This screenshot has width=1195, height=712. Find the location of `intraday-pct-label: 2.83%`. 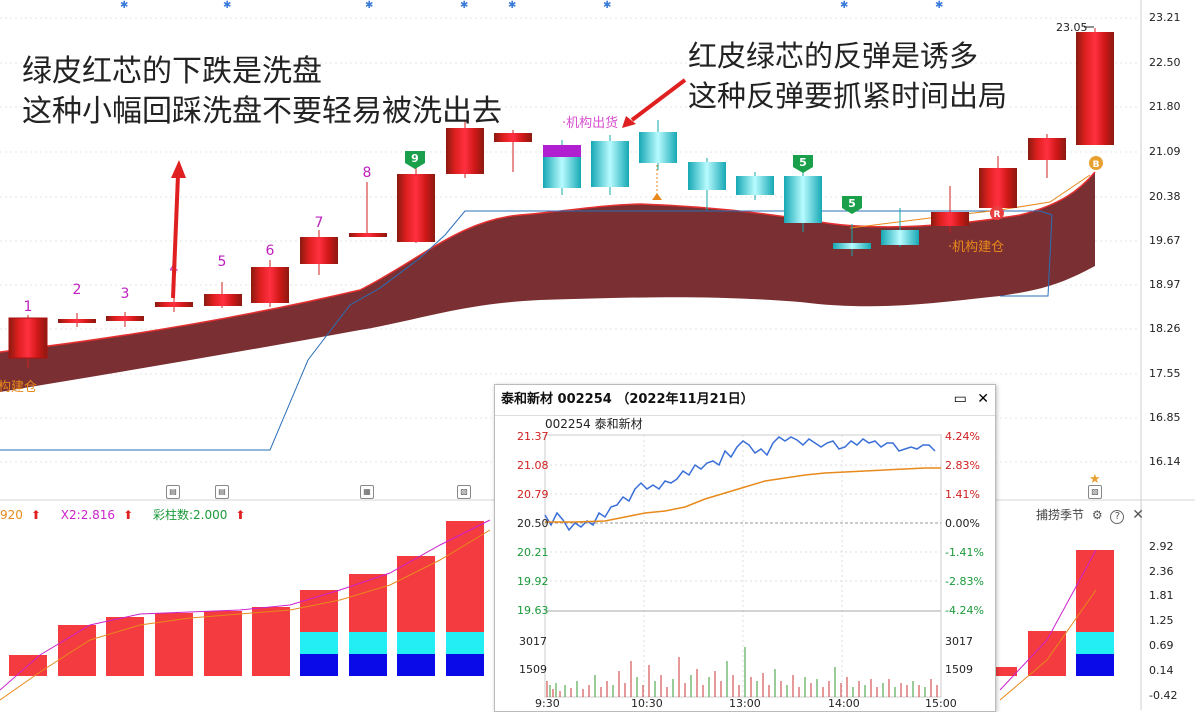

intraday-pct-label: 2.83% is located at coordinates (962, 465).